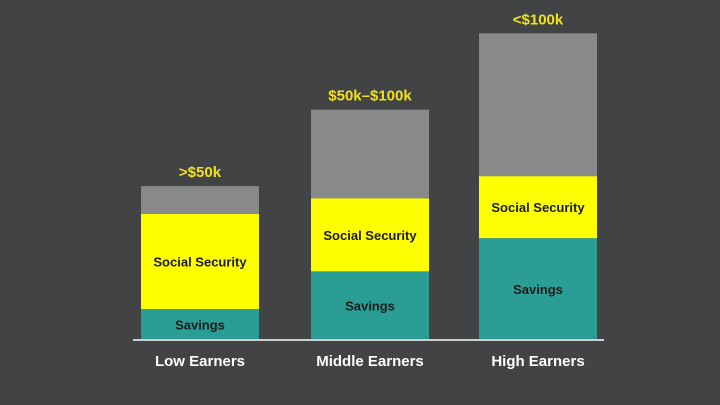 This screenshot has width=720, height=405. I want to click on income-label: $50k–$100k, so click(370, 96).